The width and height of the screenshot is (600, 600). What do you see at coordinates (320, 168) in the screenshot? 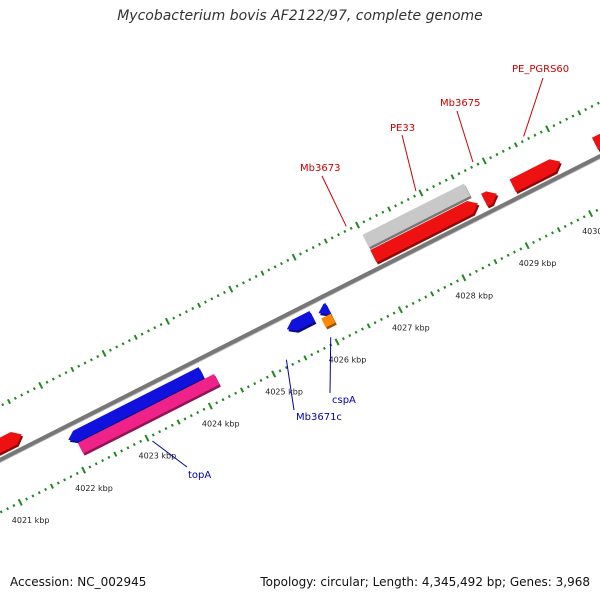
I see `gene-label: Mb3673` at bounding box center [320, 168].